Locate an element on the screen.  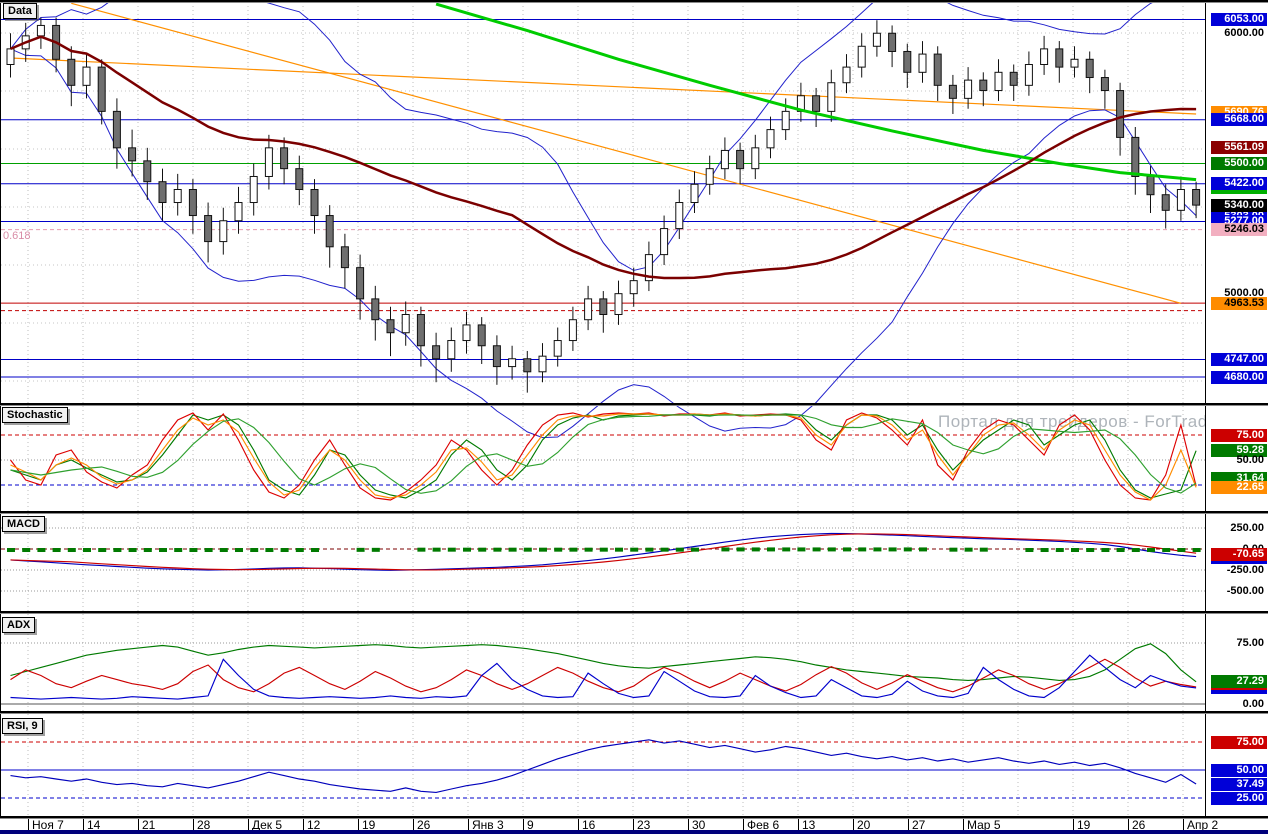
price-scale-label-macd: -500.00 is located at coordinates (1245, 590).